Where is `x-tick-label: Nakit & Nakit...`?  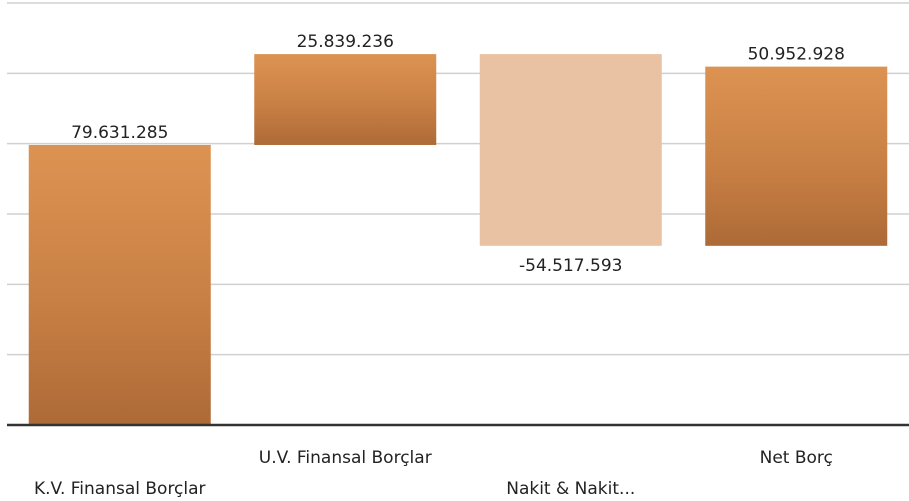
x-tick-label: Nakit & Nakit... is located at coordinates (570, 489).